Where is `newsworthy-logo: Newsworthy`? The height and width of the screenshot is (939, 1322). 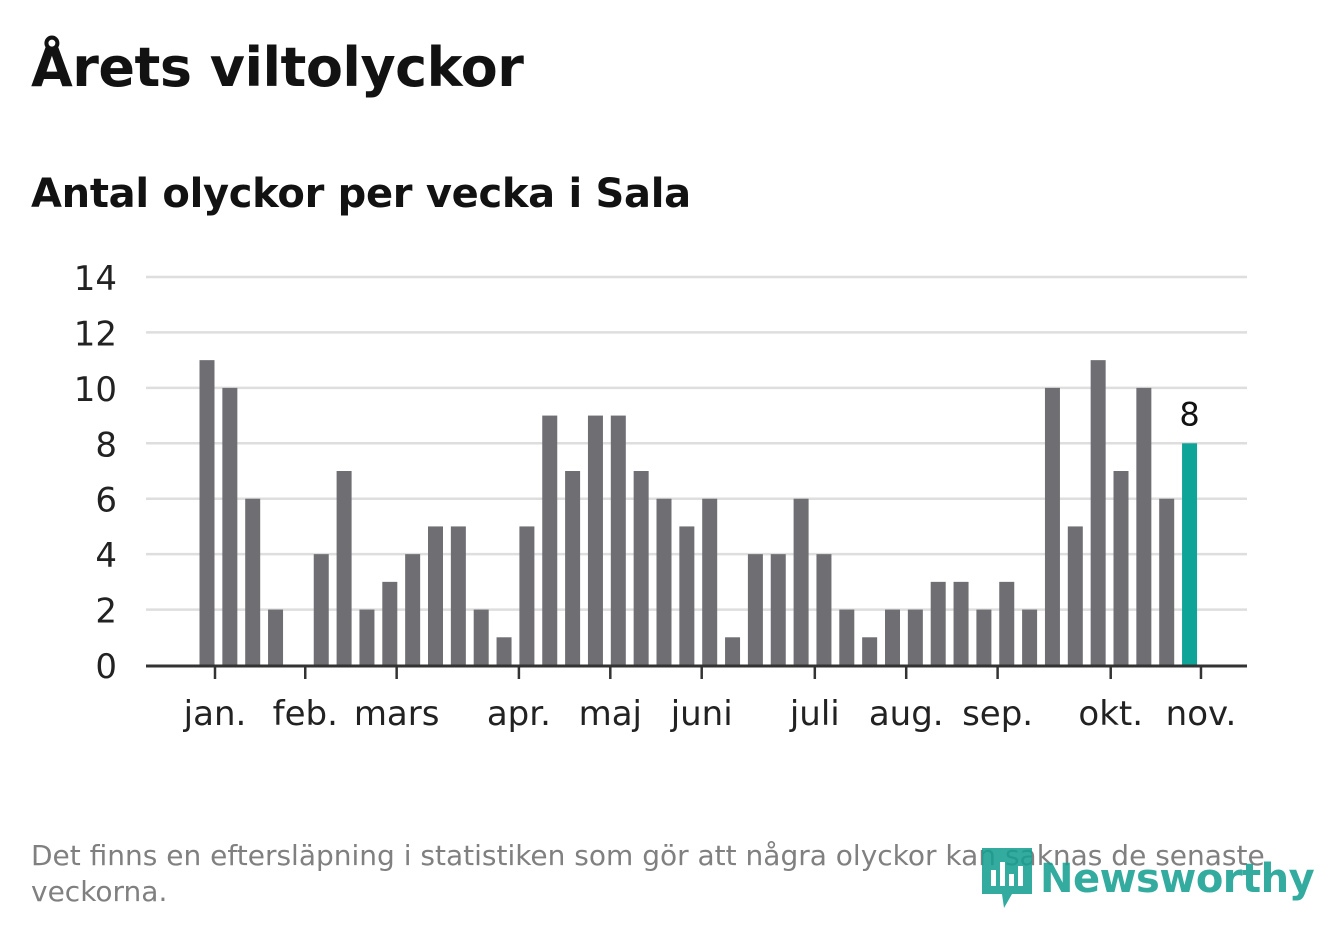
newsworthy-logo: Newsworthy is located at coordinates (1148, 879).